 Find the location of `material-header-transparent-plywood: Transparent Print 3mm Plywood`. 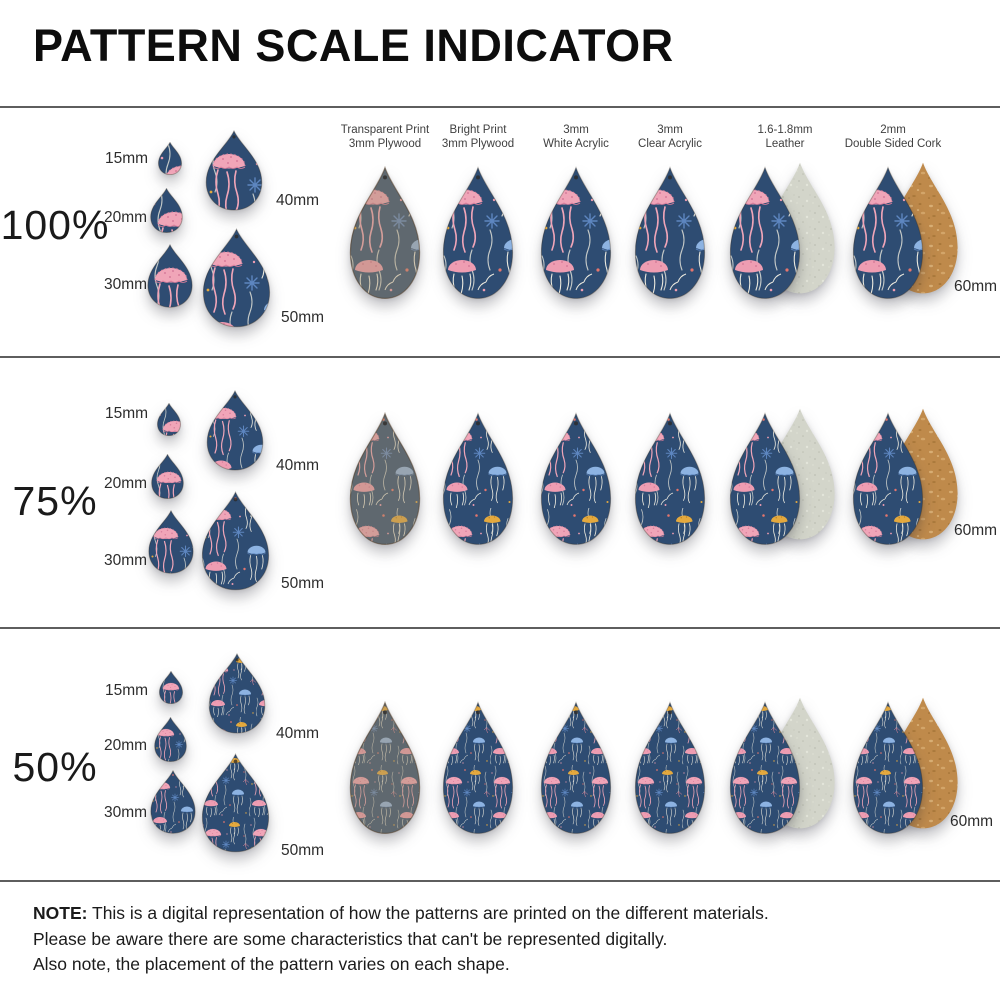

material-header-transparent-plywood: Transparent Print 3mm Plywood is located at coordinates (385, 138).